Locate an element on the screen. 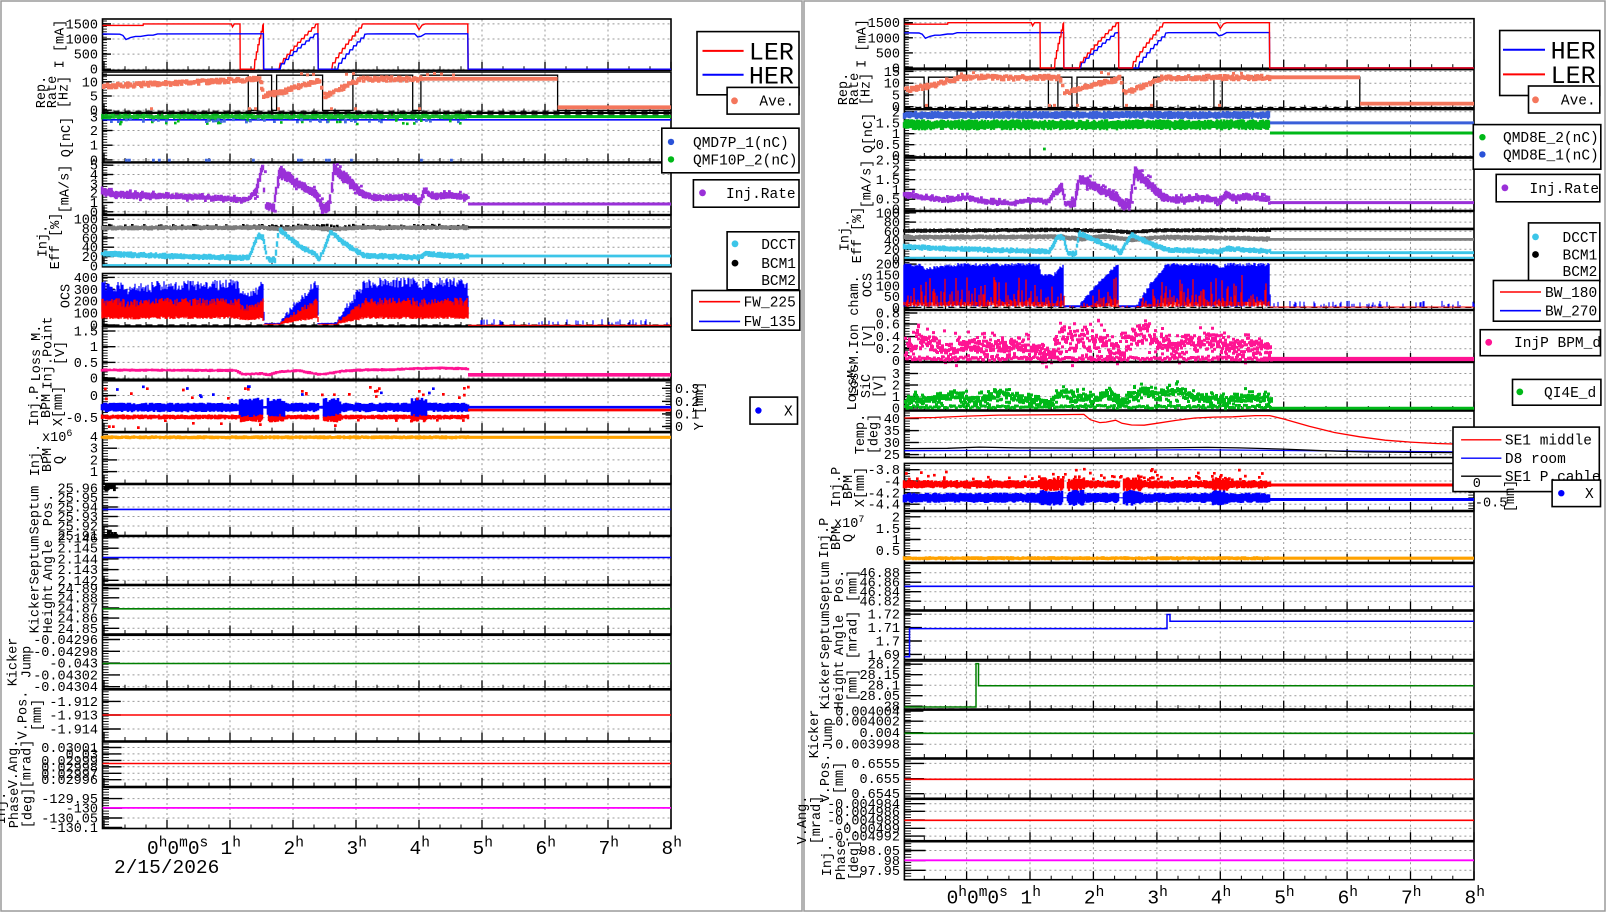 Image resolution: width=1606 pixels, height=912 pixels. svg-text: 2.5 is located at coordinates (888, 162).